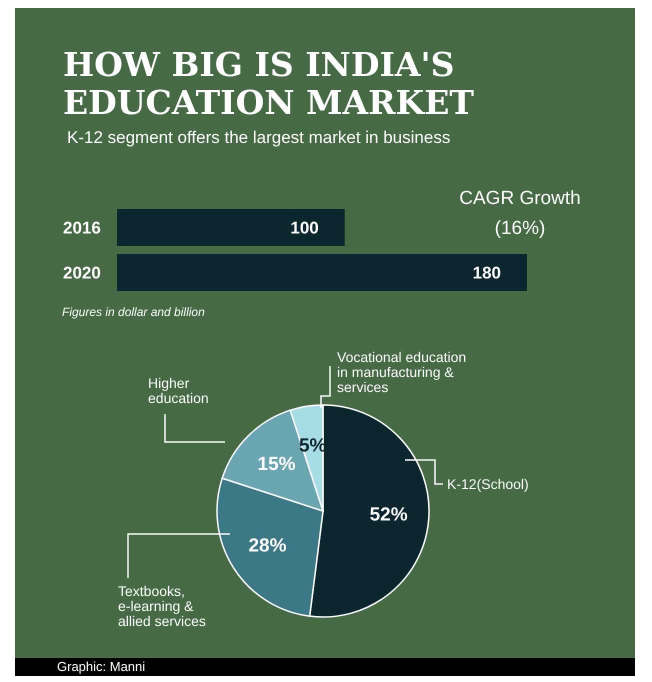  I want to click on y-tick-label: 2016, so click(82, 228).